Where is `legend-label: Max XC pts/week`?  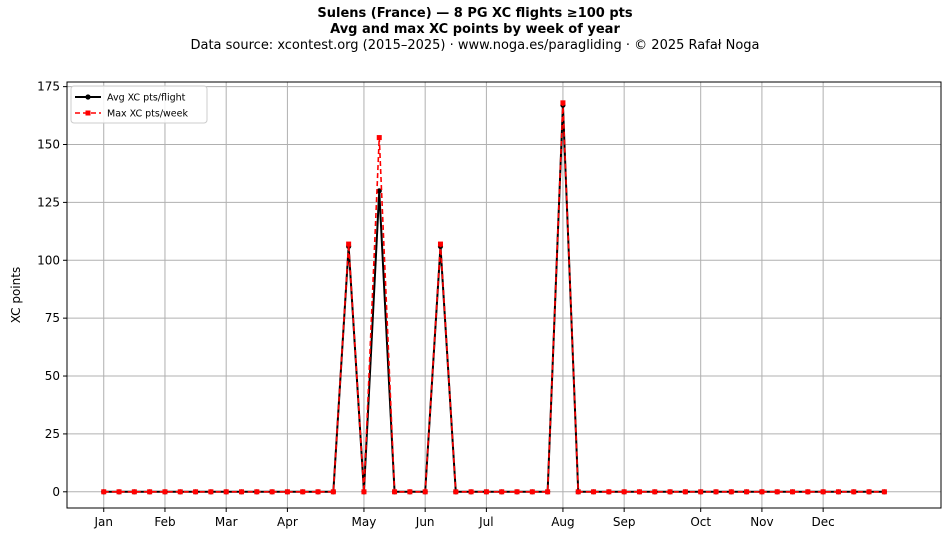
legend-label: Max XC pts/week is located at coordinates (147, 114).